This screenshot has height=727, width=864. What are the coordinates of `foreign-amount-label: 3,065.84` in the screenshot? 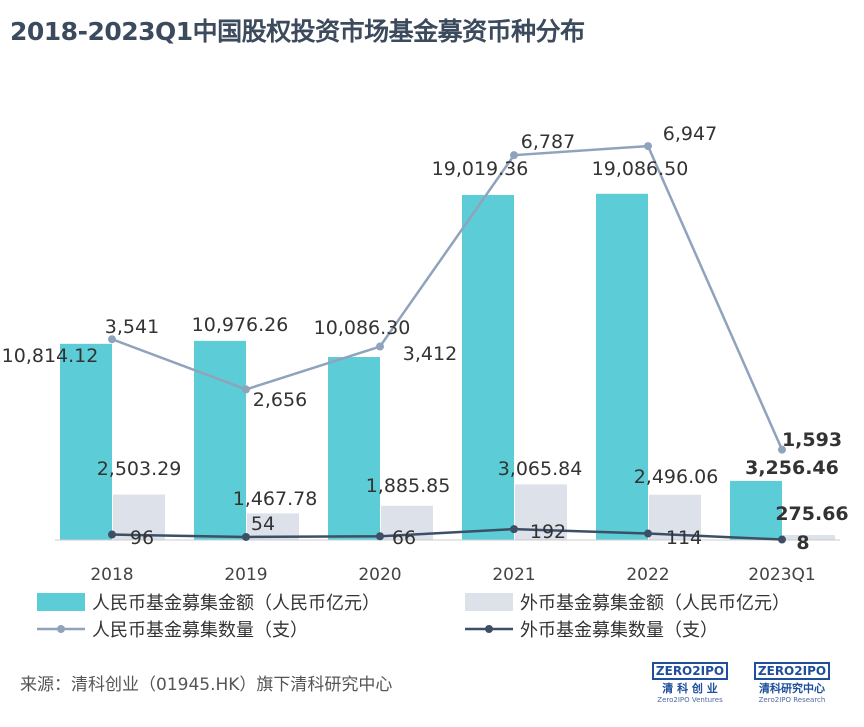 It's located at (540, 469).